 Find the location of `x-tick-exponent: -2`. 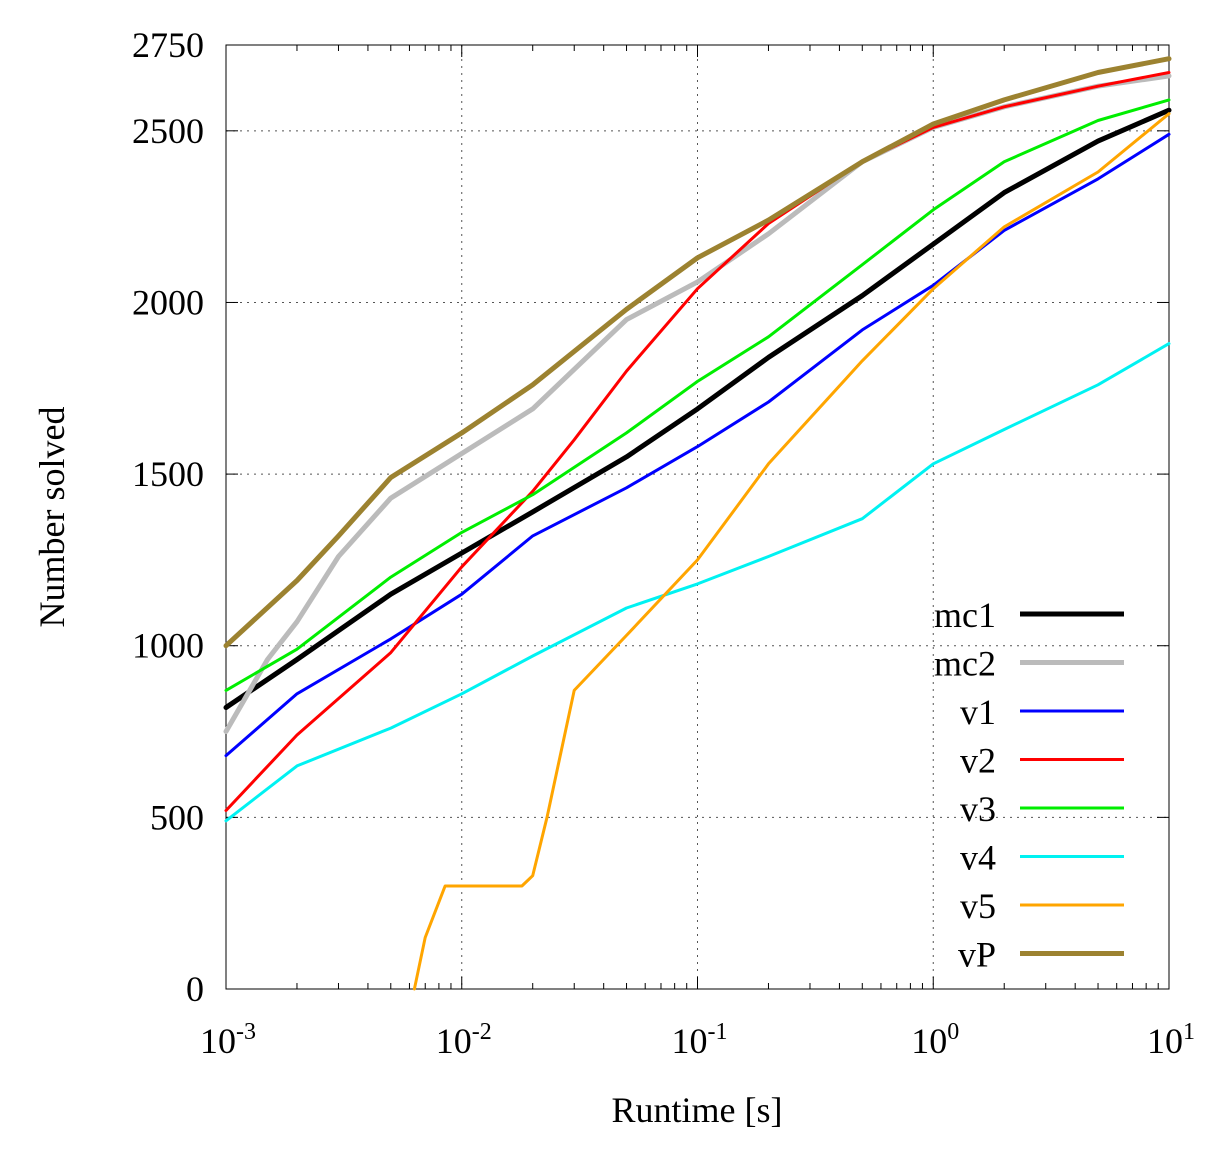

x-tick-exponent: -2 is located at coordinates (482, 1032).